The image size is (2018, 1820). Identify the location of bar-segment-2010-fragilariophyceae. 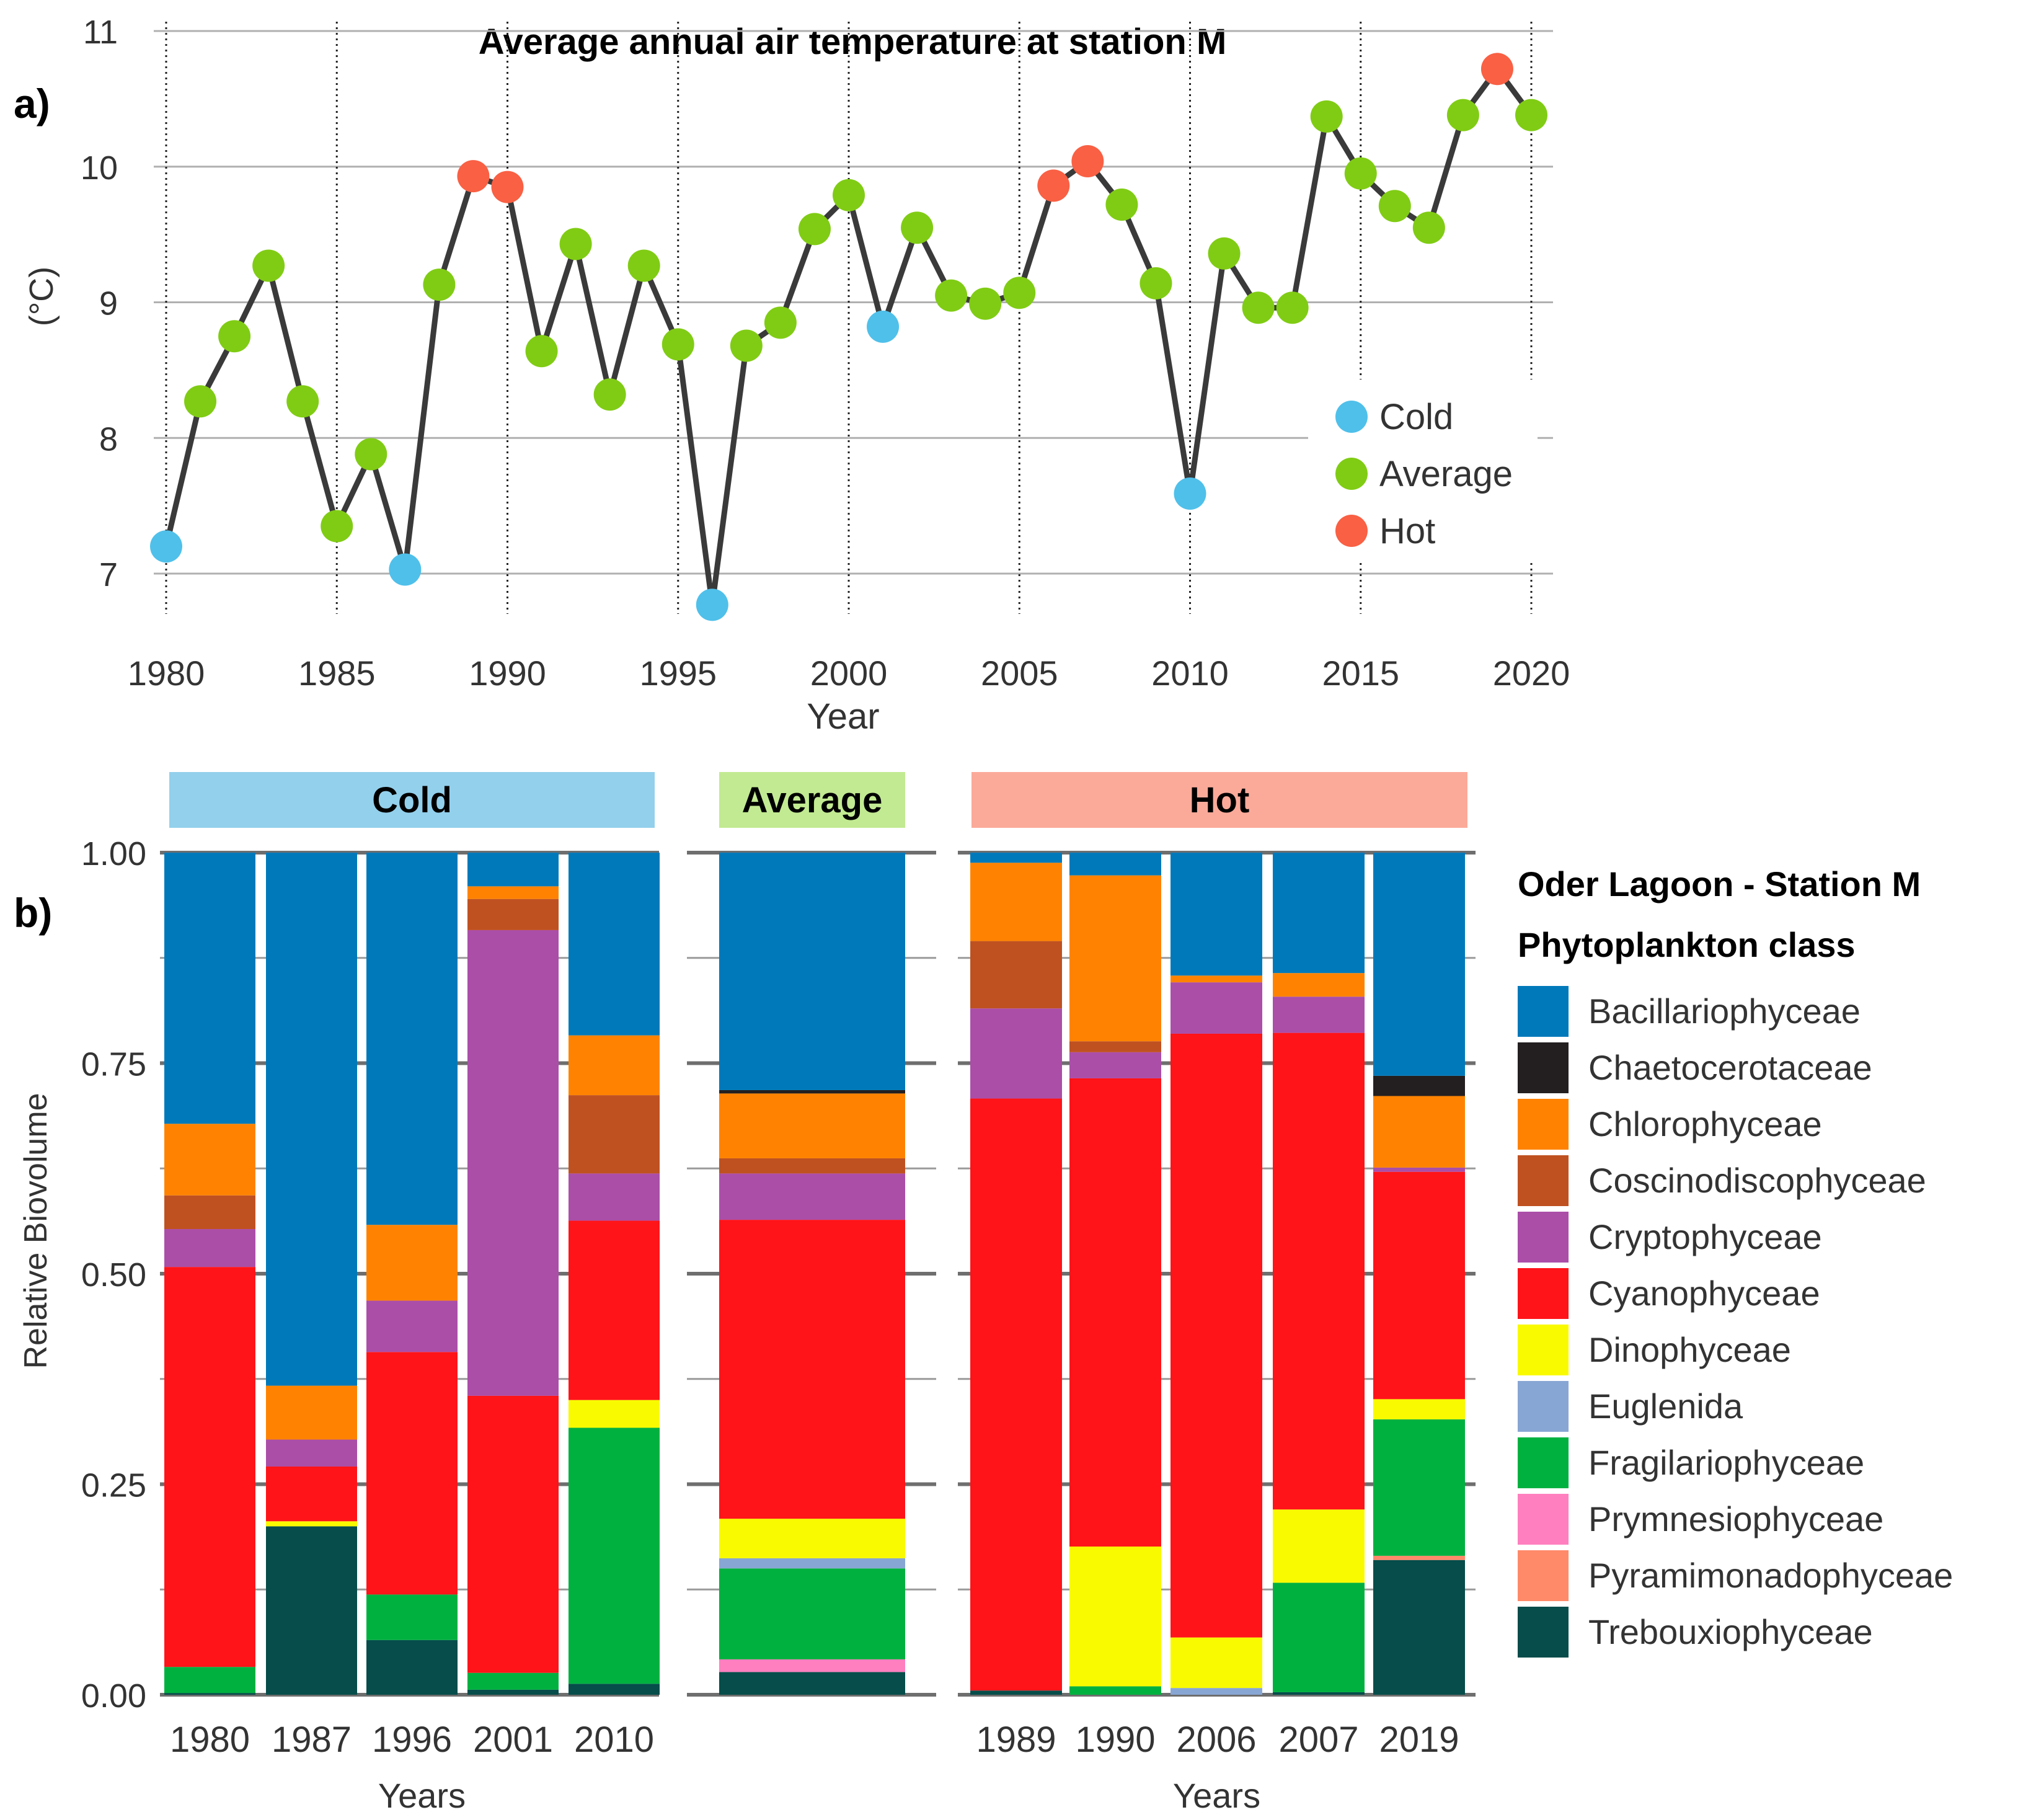
(614, 1556).